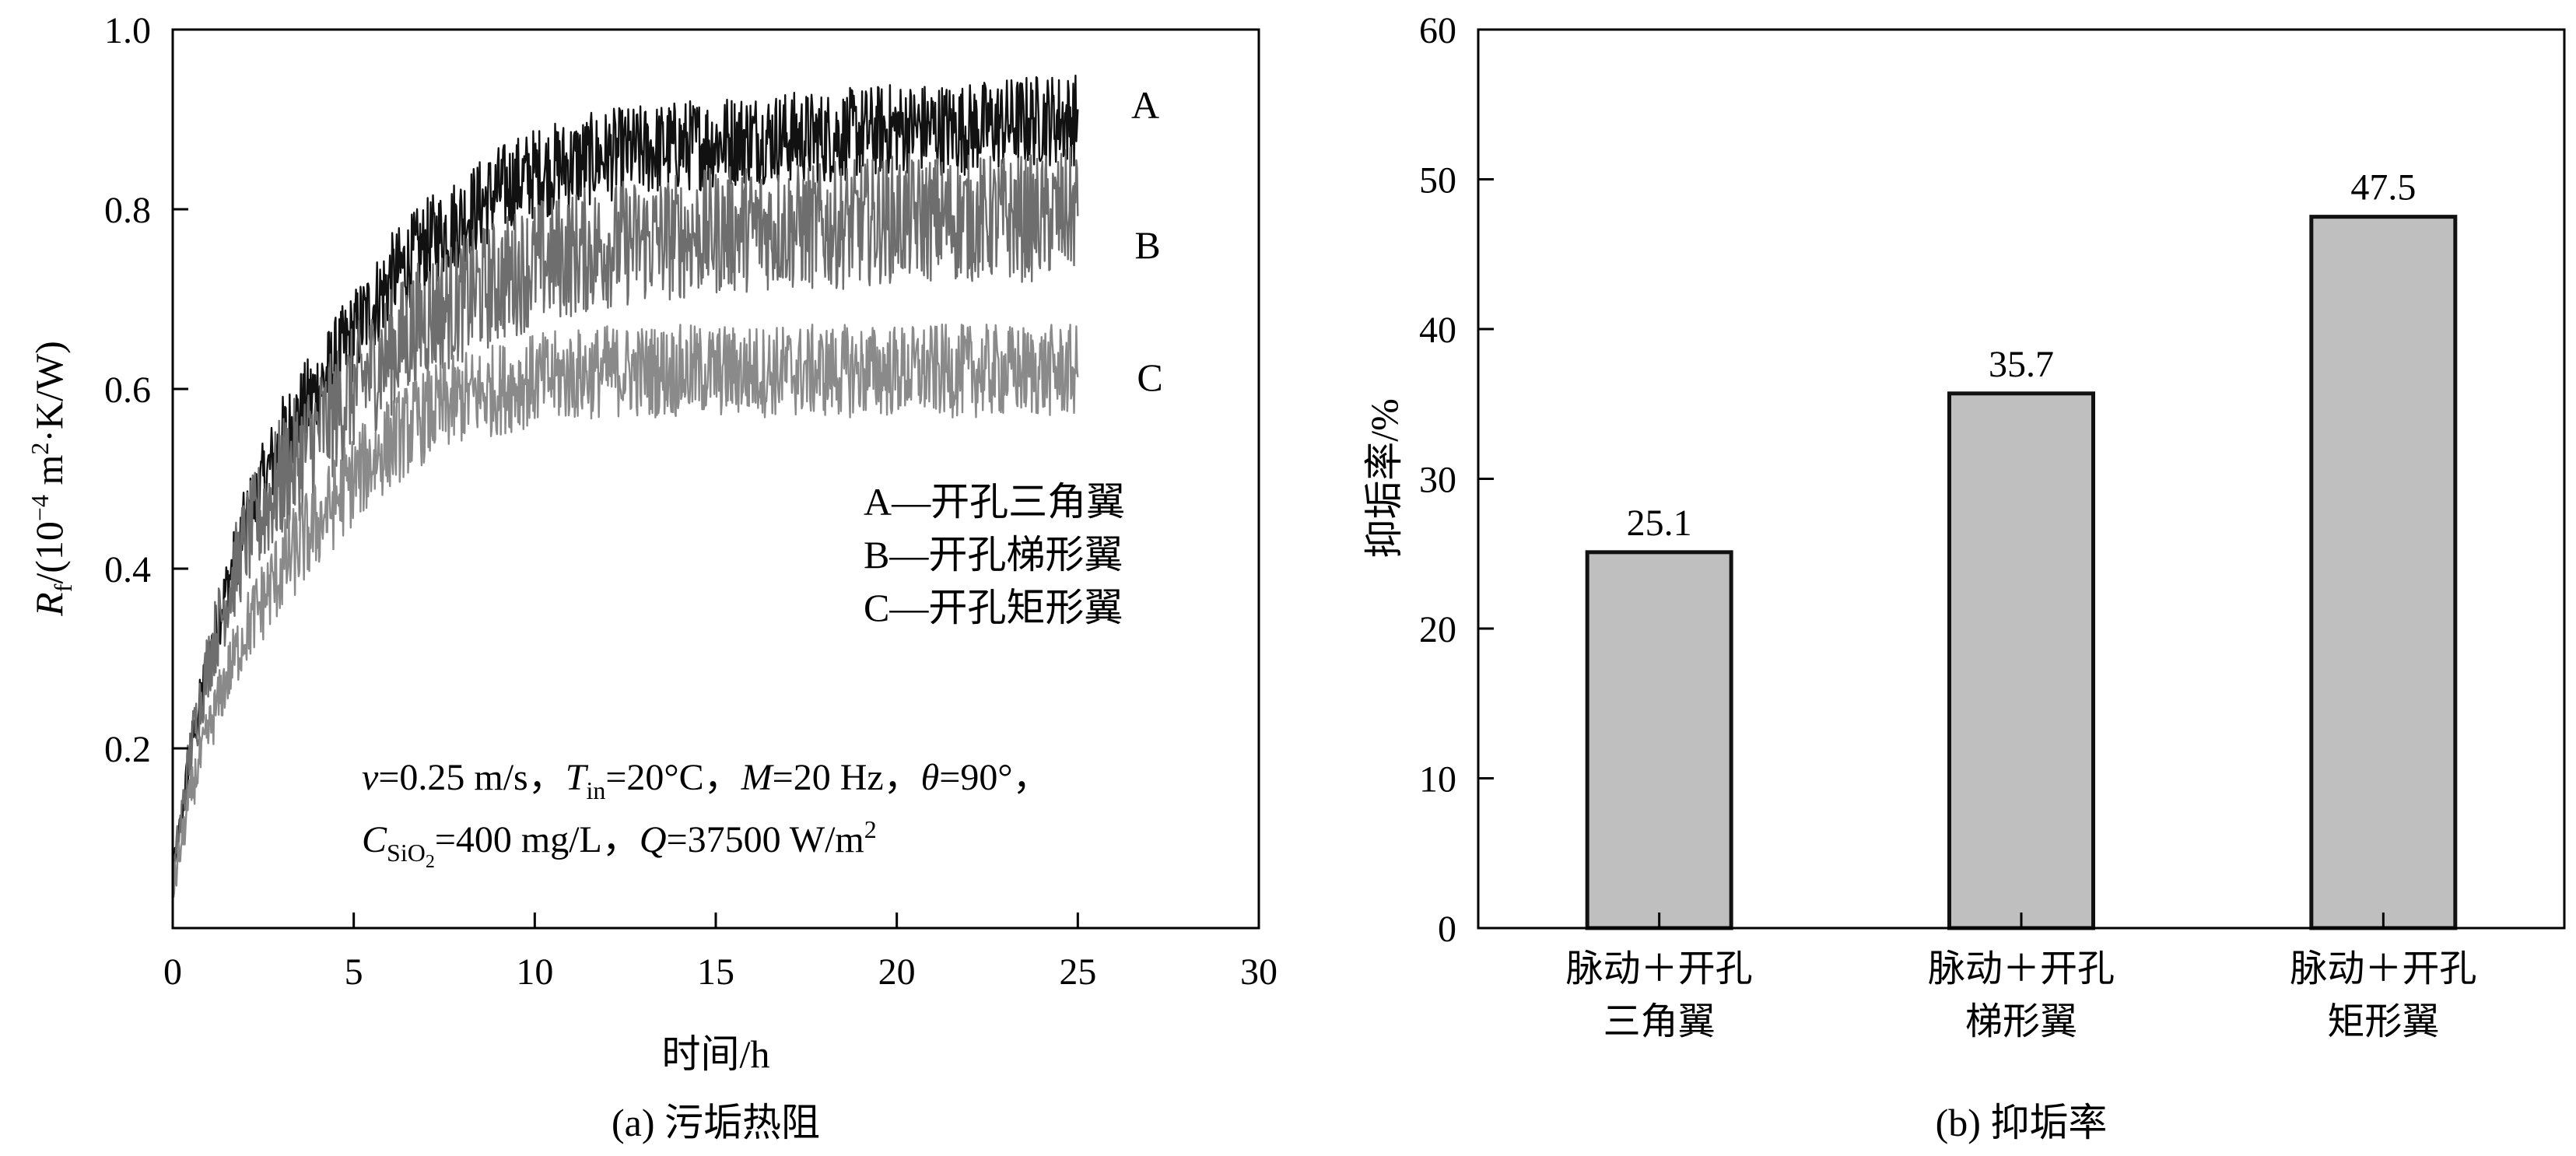 The image size is (2576, 1156). What do you see at coordinates (758, 778) in the screenshot?
I see `cond-m-symbol: M` at bounding box center [758, 778].